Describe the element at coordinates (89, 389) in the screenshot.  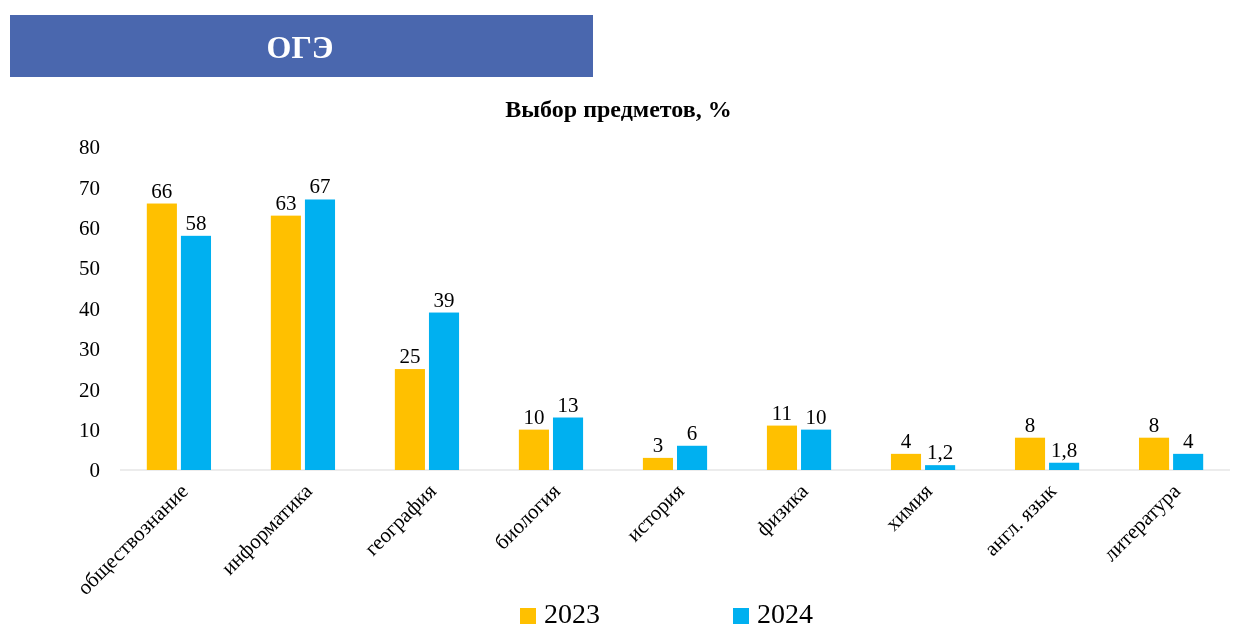
I see `y-tick-label: 20` at that location.